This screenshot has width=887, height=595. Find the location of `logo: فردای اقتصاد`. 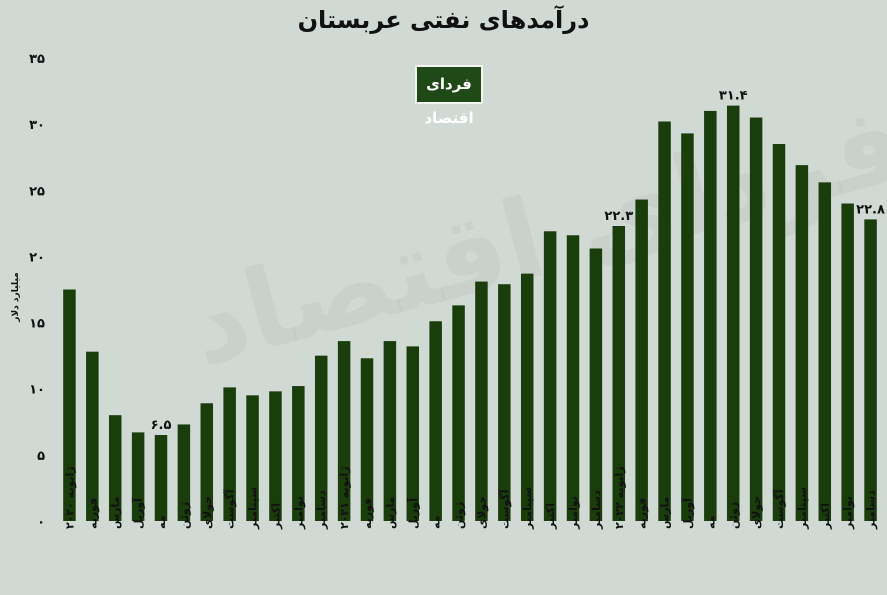

logo: فردای اقتصاد is located at coordinates (449, 96).